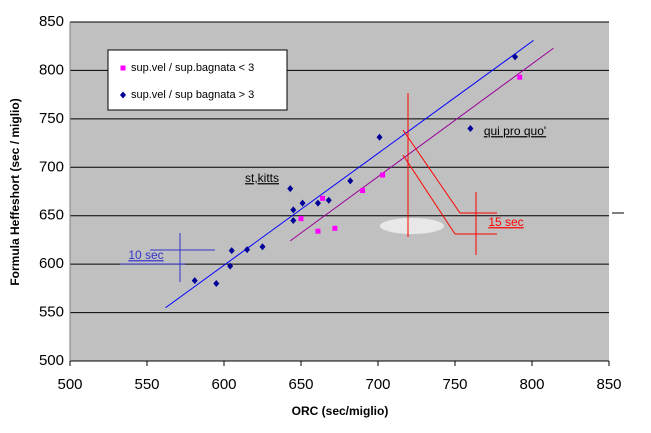  I want to click on y-tick-label: 850, so click(51, 21).